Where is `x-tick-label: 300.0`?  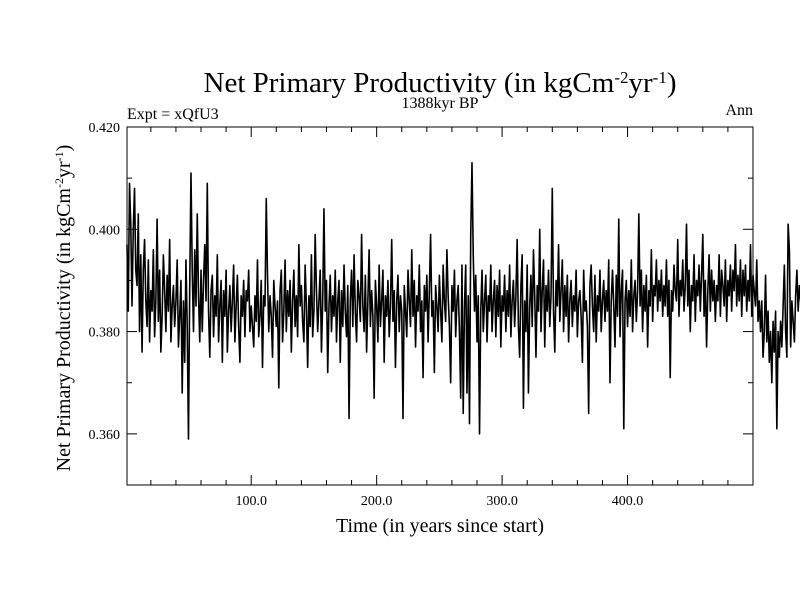
x-tick-label: 300.0 is located at coordinates (502, 501).